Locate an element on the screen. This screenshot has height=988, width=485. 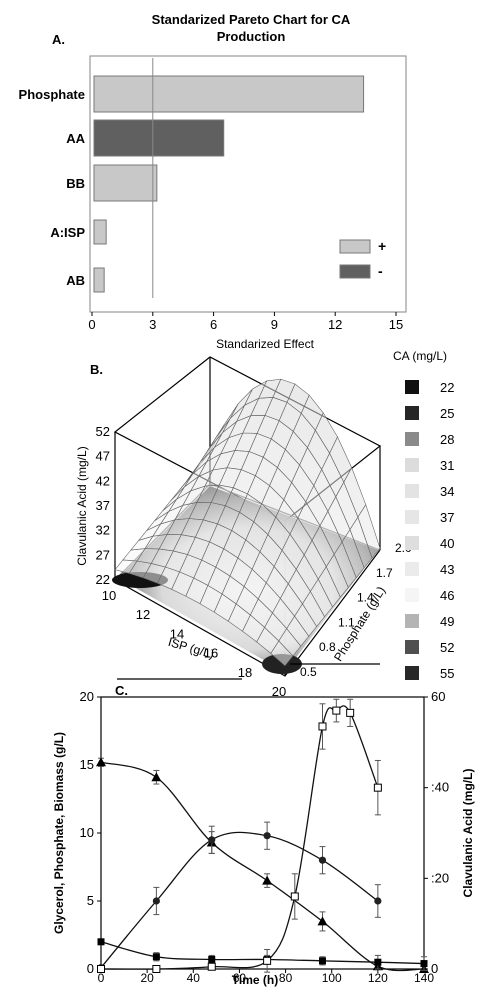
pareto-category-label: AA is located at coordinates (75, 138).